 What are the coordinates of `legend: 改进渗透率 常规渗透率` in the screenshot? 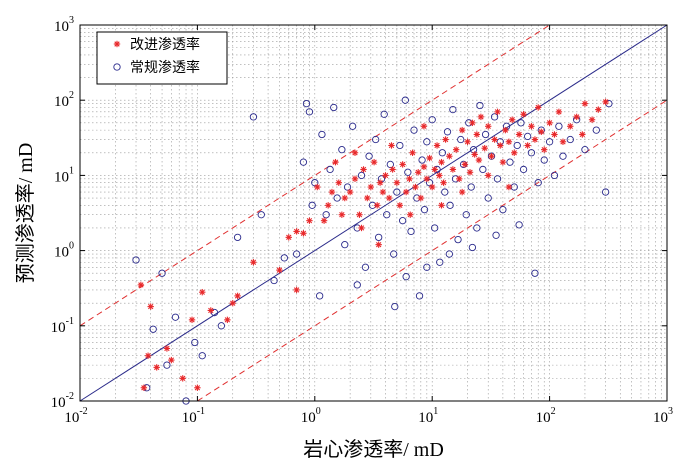 It's located at (162, 58).